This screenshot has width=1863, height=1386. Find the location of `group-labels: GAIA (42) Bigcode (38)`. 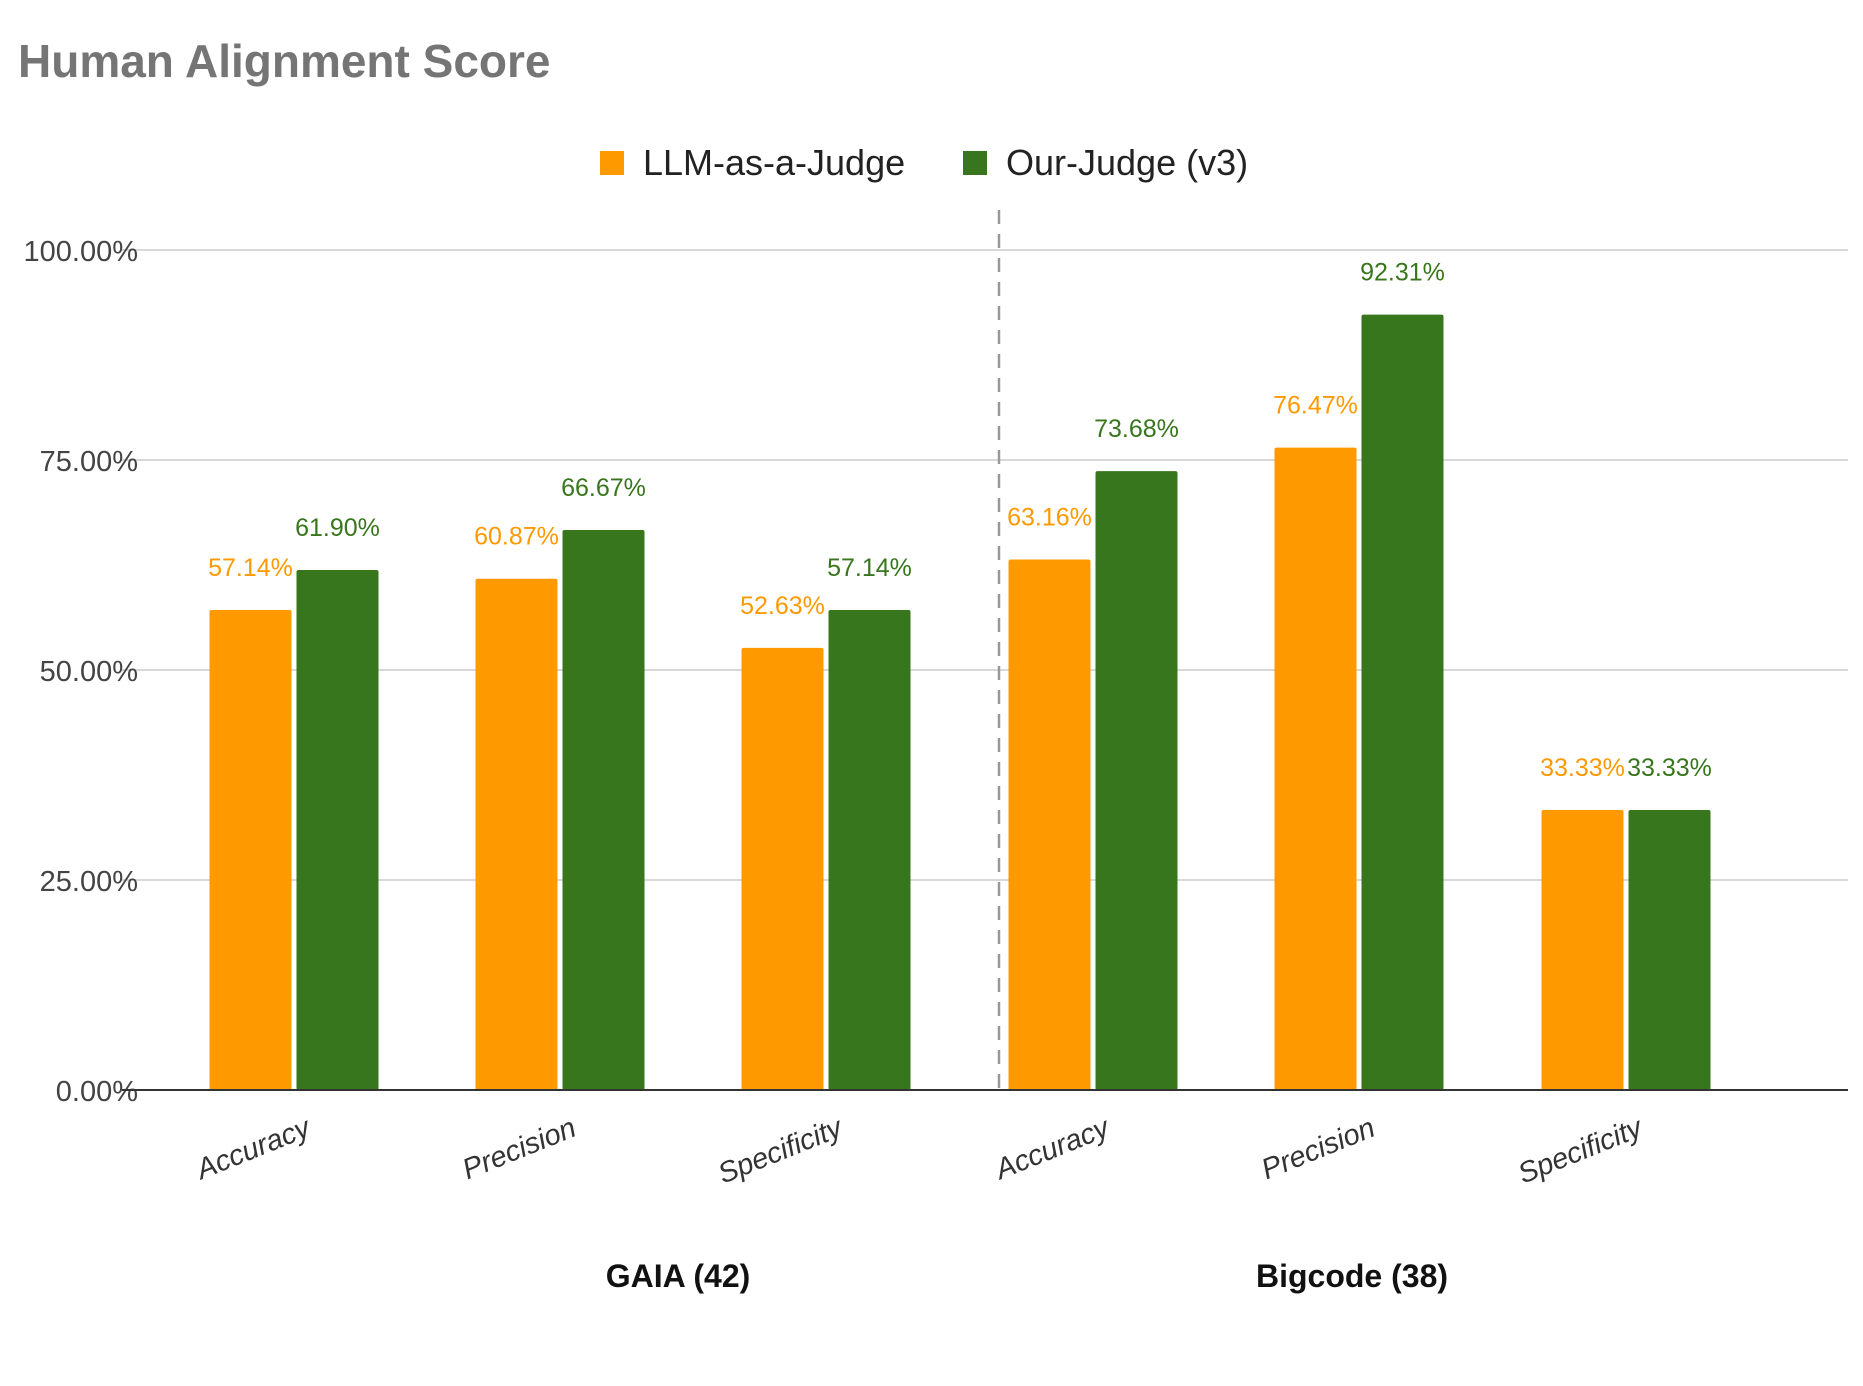

group-labels: GAIA (42) Bigcode (38) is located at coordinates (1027, 1276).